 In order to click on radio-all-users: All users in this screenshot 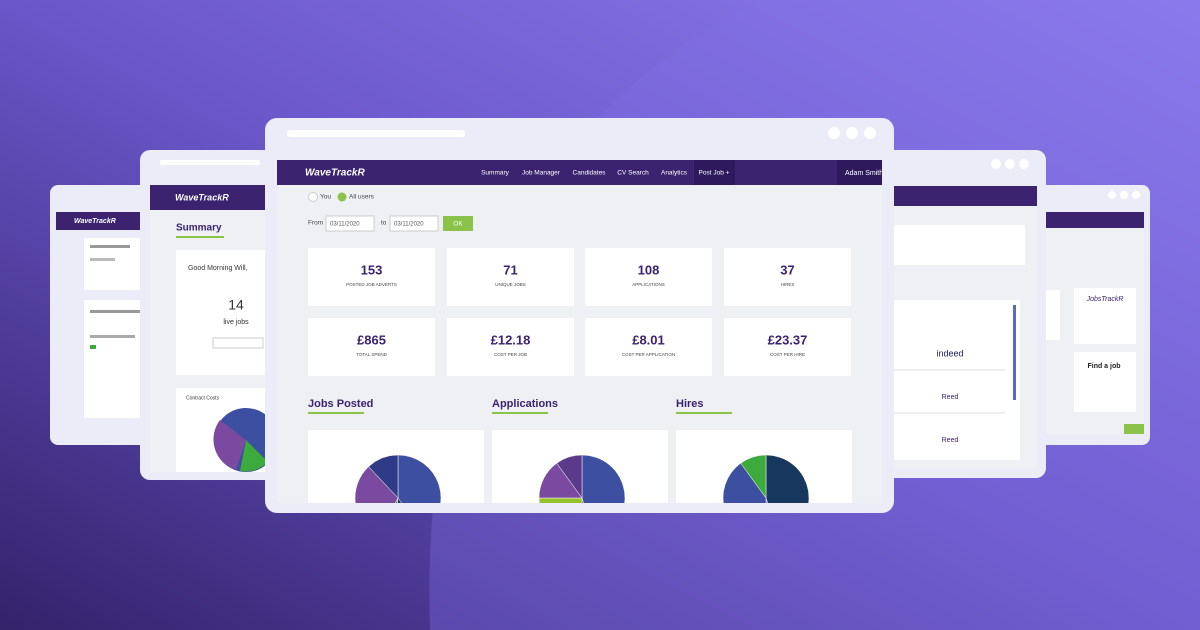, I will do `click(362, 197)`.